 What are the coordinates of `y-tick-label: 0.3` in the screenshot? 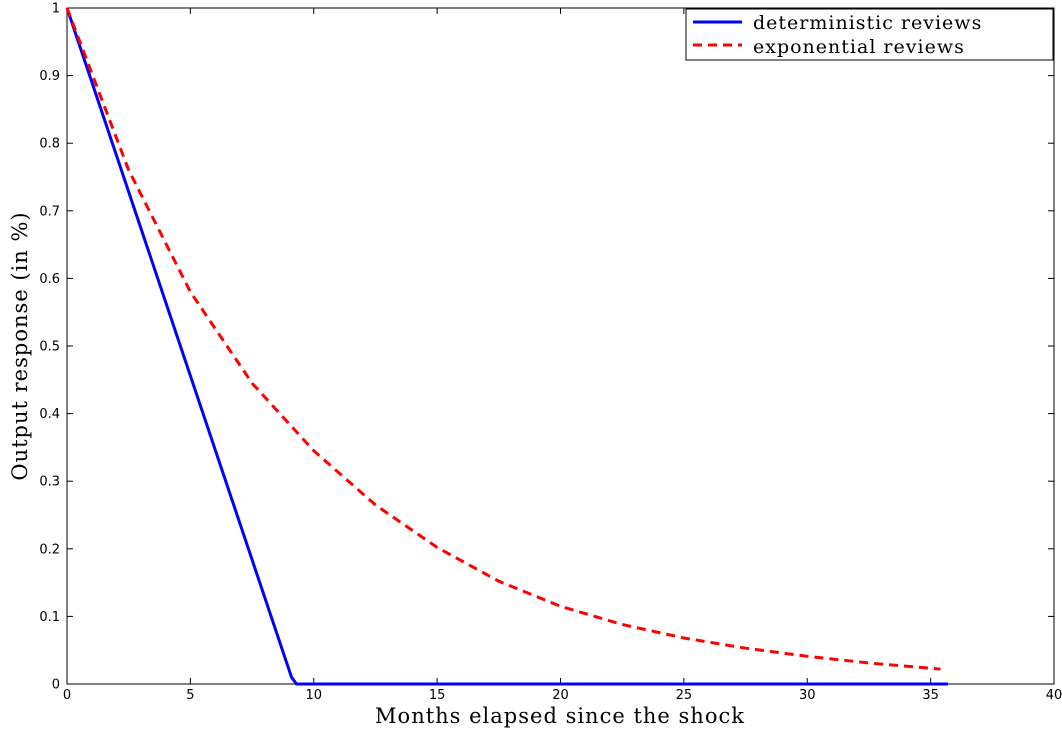 It's located at (49, 482).